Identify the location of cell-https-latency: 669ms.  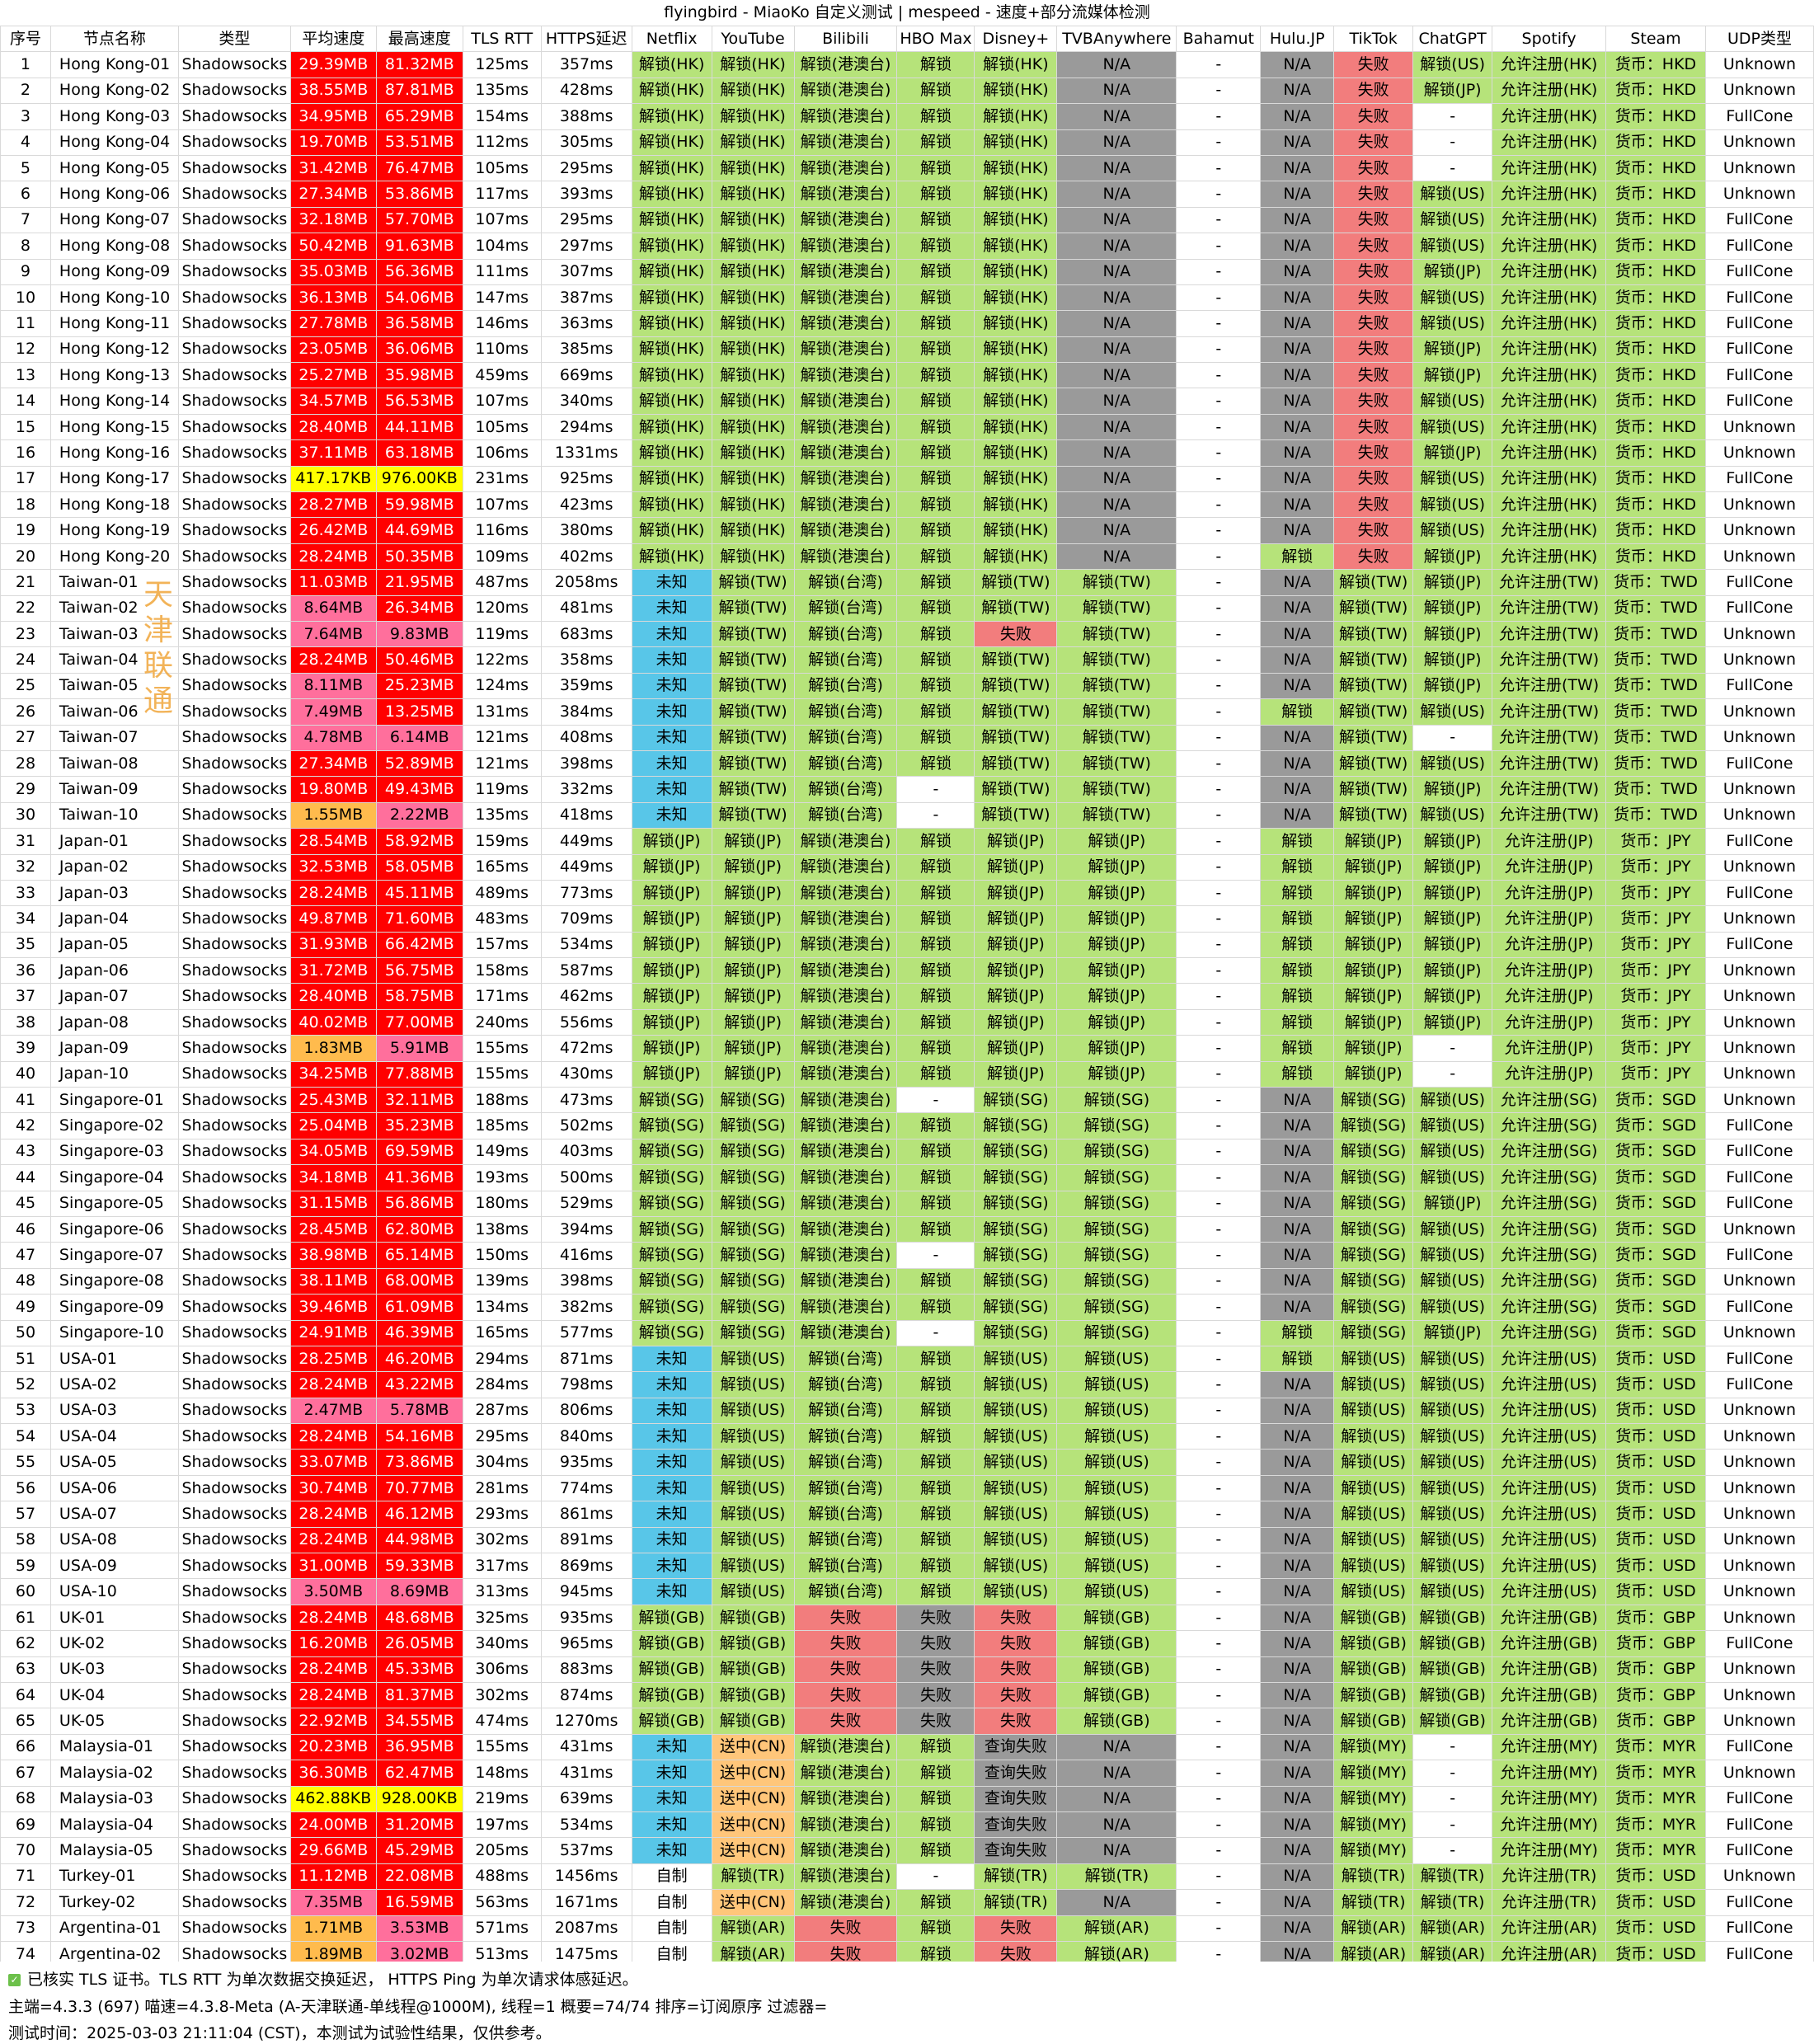
(586, 375).